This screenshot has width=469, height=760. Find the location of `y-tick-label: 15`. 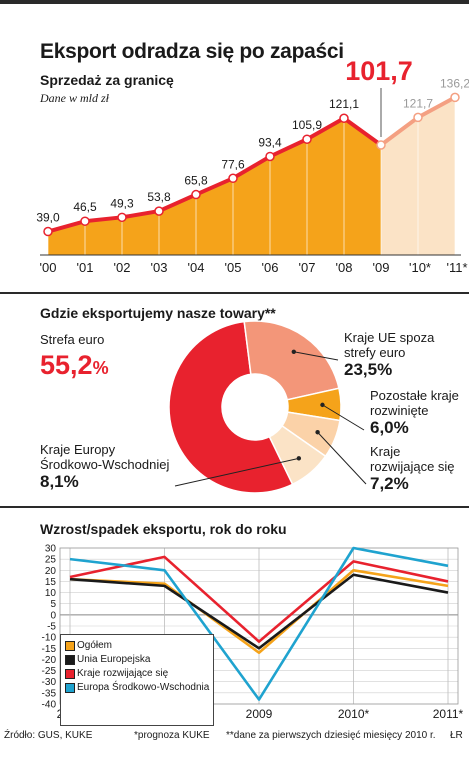

y-tick-label: 15 is located at coordinates (51, 582).